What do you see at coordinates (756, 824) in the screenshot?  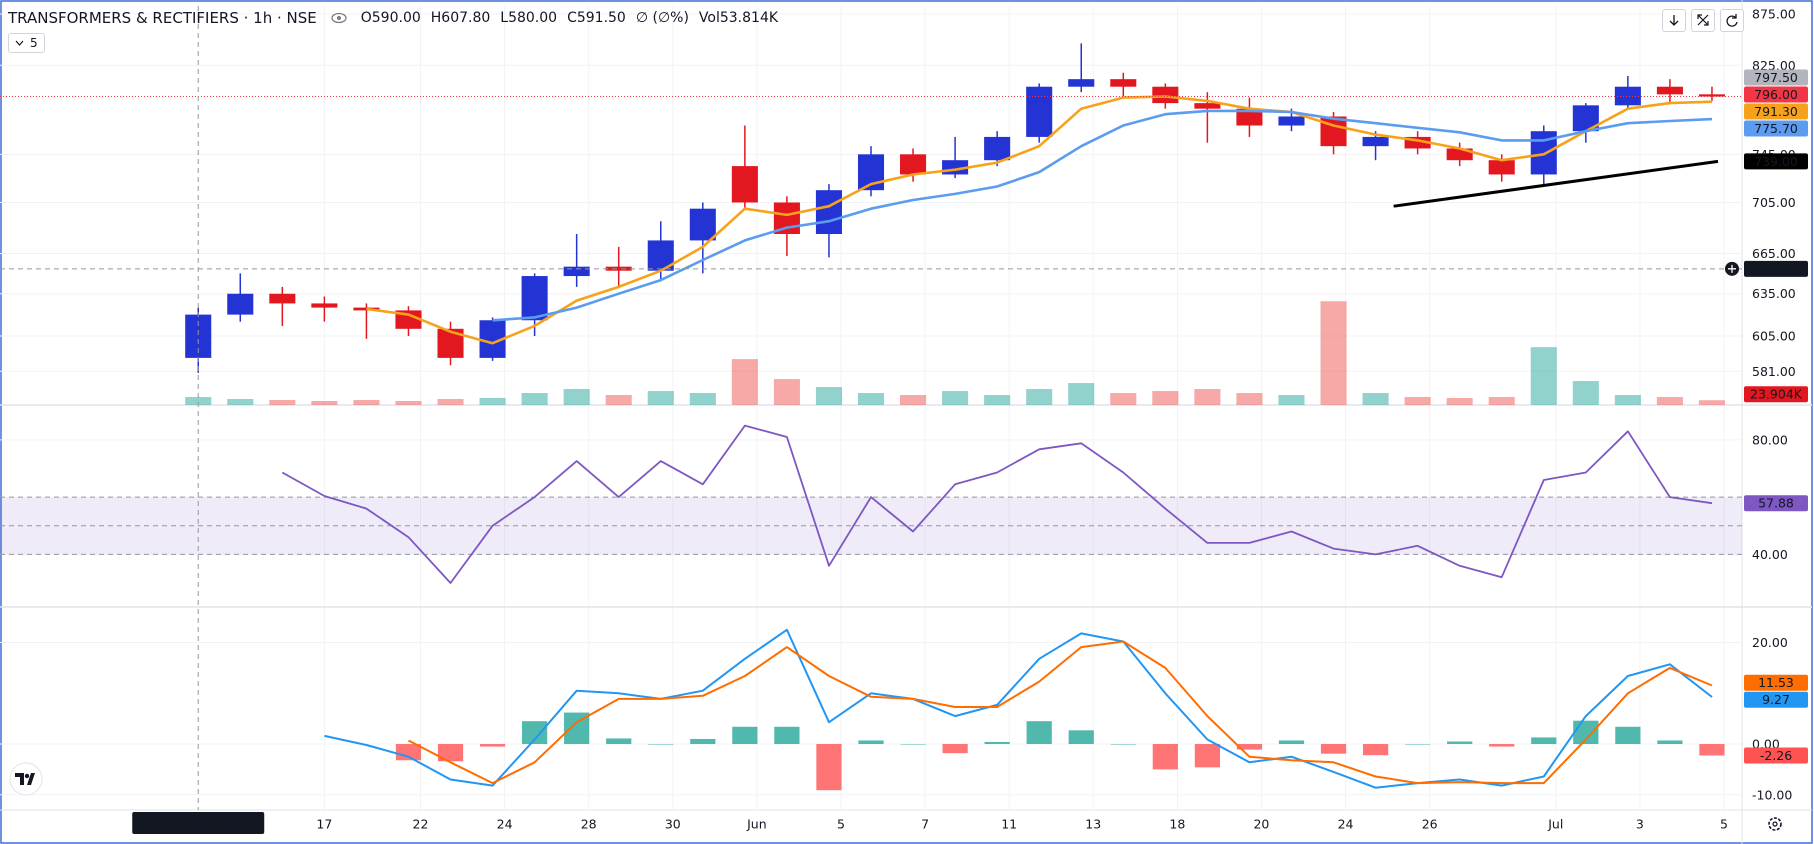 I see `x-tick-label: Jun` at bounding box center [756, 824].